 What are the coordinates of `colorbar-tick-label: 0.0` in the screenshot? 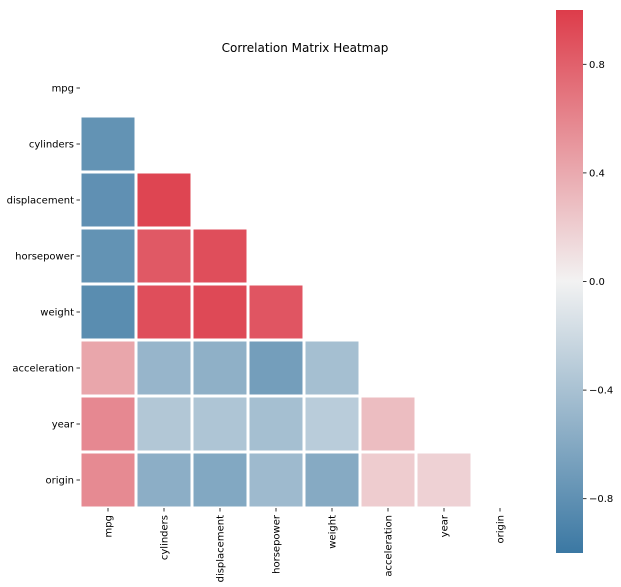 It's located at (597, 282).